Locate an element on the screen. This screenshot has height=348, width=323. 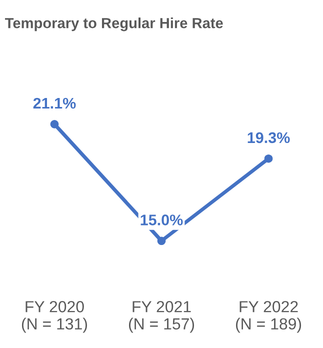
data-label: 15.0% is located at coordinates (161, 220).